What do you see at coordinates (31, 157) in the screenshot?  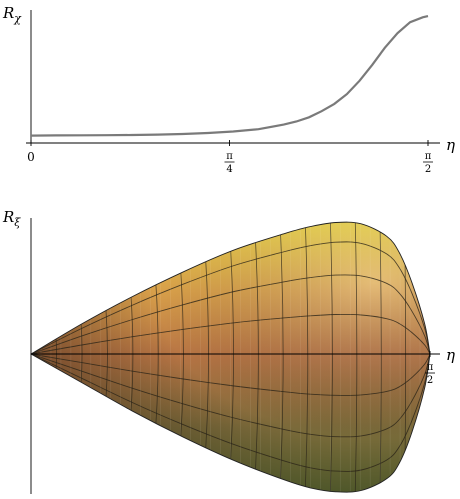 I see `x-tick-label: 0` at bounding box center [31, 157].